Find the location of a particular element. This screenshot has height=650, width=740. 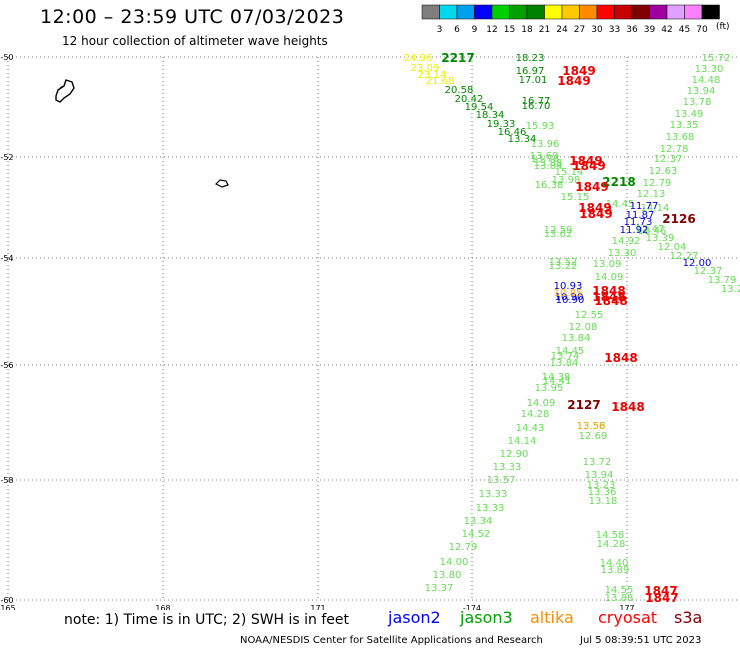

swh-reading: 12.00 is located at coordinates (697, 263).